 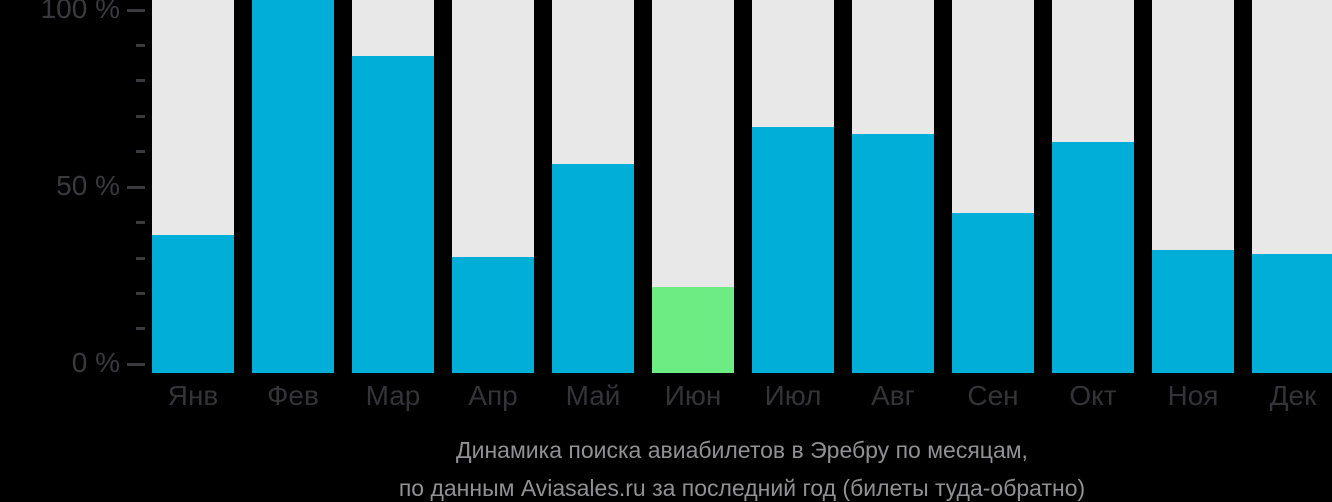 What do you see at coordinates (1093, 395) in the screenshot?
I see `x-tick-label-9: Окт` at bounding box center [1093, 395].